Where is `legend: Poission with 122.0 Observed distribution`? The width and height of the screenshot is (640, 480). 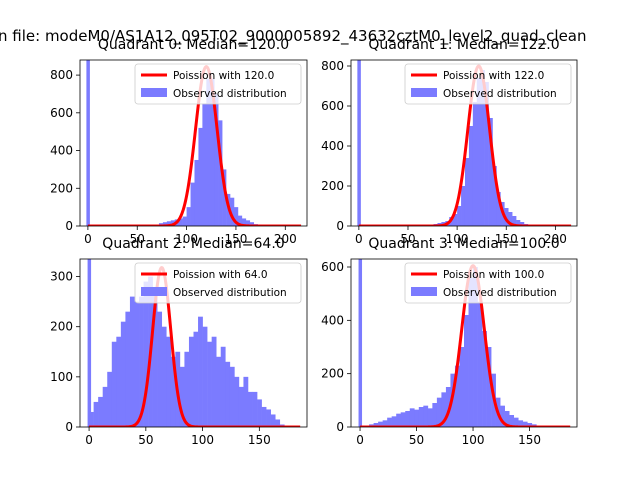
legend: Poission with 122.0 Observed distribution is located at coordinates (488, 84).